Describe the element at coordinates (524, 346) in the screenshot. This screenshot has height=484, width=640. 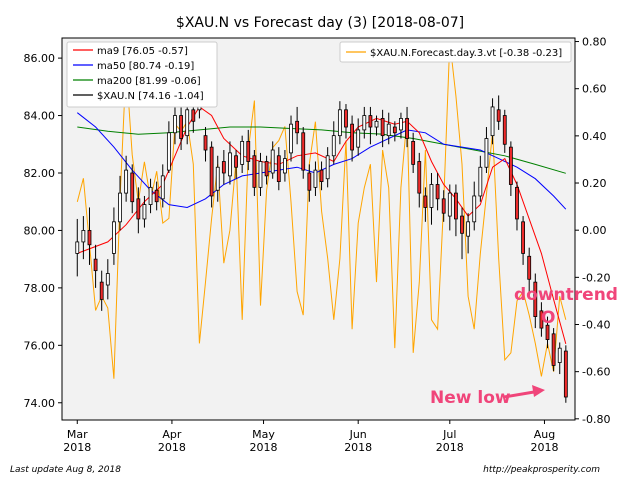
I see `annotations: downtrend O New low` at that location.